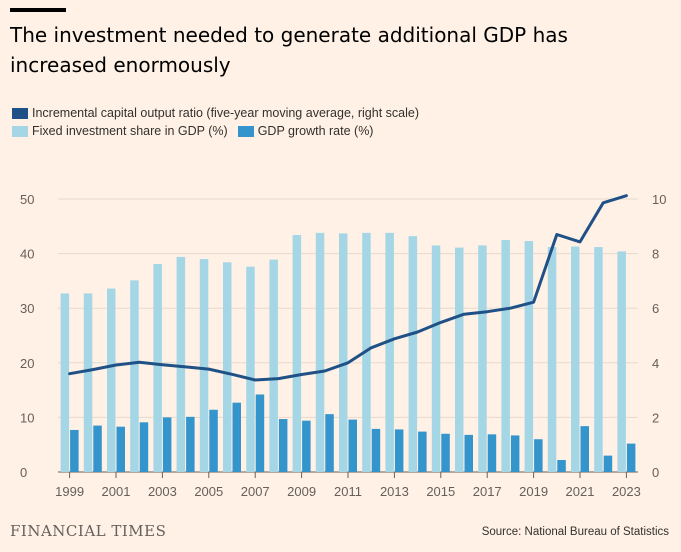  Describe the element at coordinates (580, 491) in the screenshot. I see `x-tick-label: 2021` at that location.